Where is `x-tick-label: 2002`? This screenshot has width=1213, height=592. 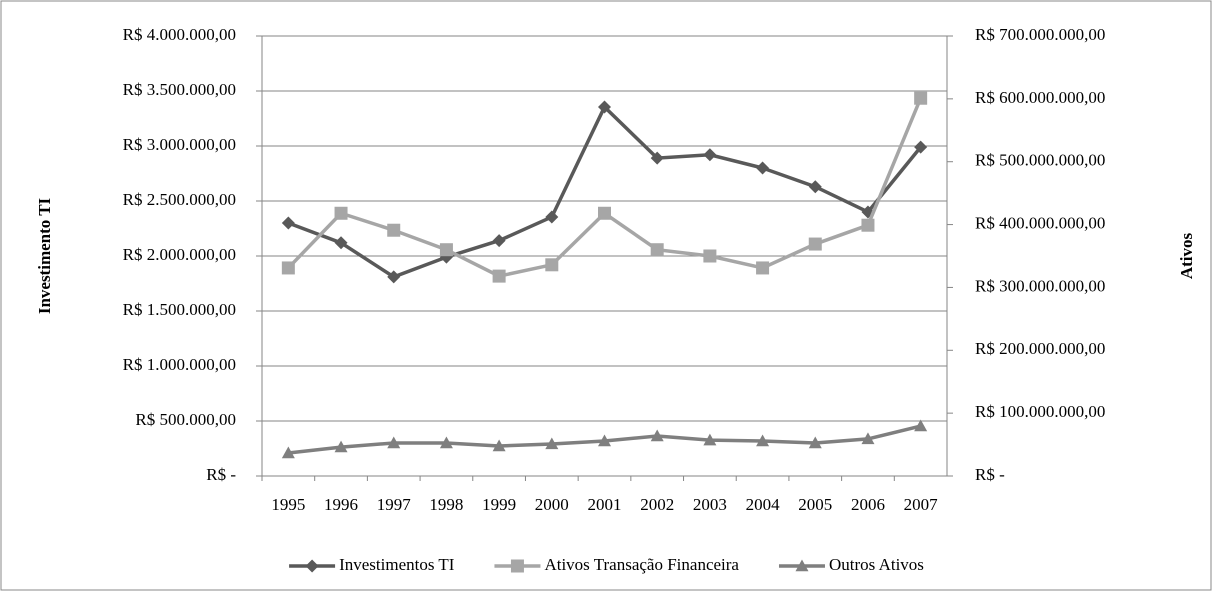 x-tick-label: 2002 is located at coordinates (657, 504).